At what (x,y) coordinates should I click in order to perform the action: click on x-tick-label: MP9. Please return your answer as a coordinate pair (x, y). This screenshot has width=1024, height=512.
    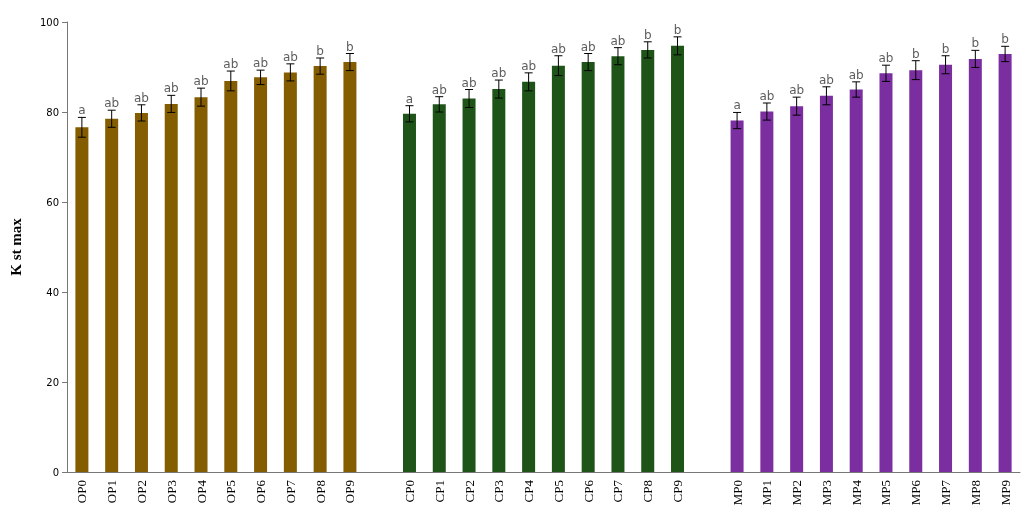
    Looking at the image, I should click on (1005, 493).